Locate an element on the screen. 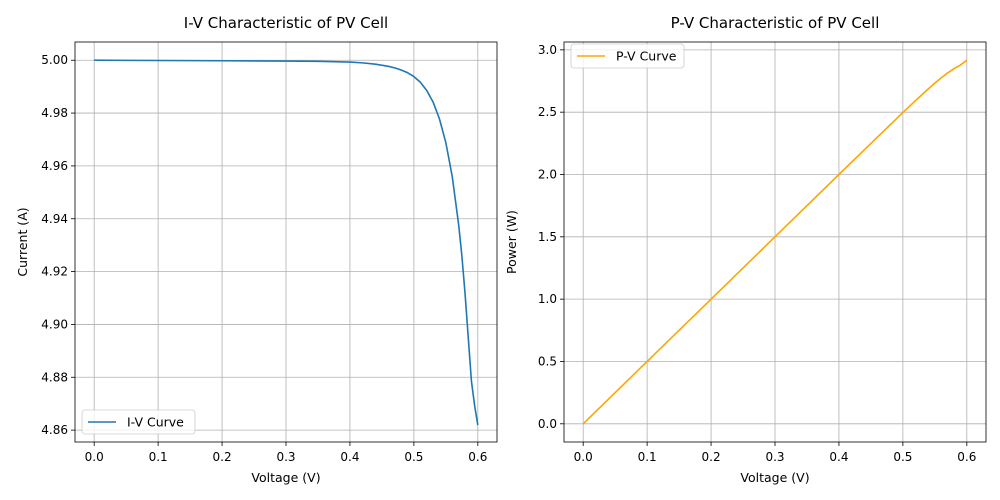  iv-x-ticks: 0.0 0.1 0.2 0.3 0.4 0.5 0.6 is located at coordinates (286, 453).